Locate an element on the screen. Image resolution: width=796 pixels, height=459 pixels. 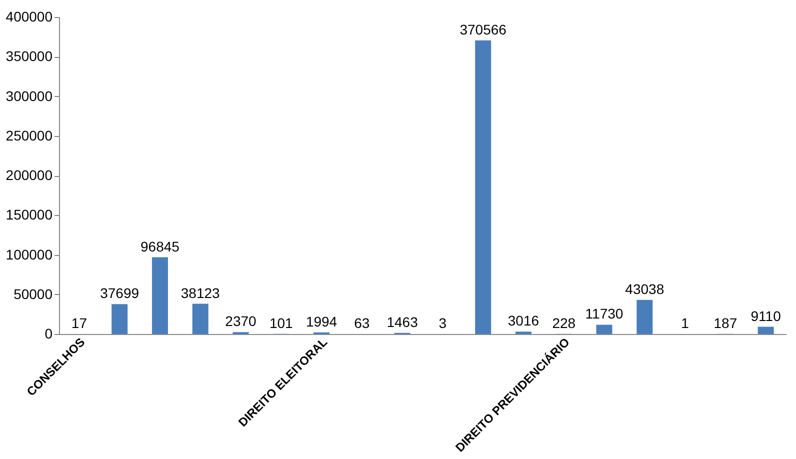
data-label: 9110 is located at coordinates (766, 316).